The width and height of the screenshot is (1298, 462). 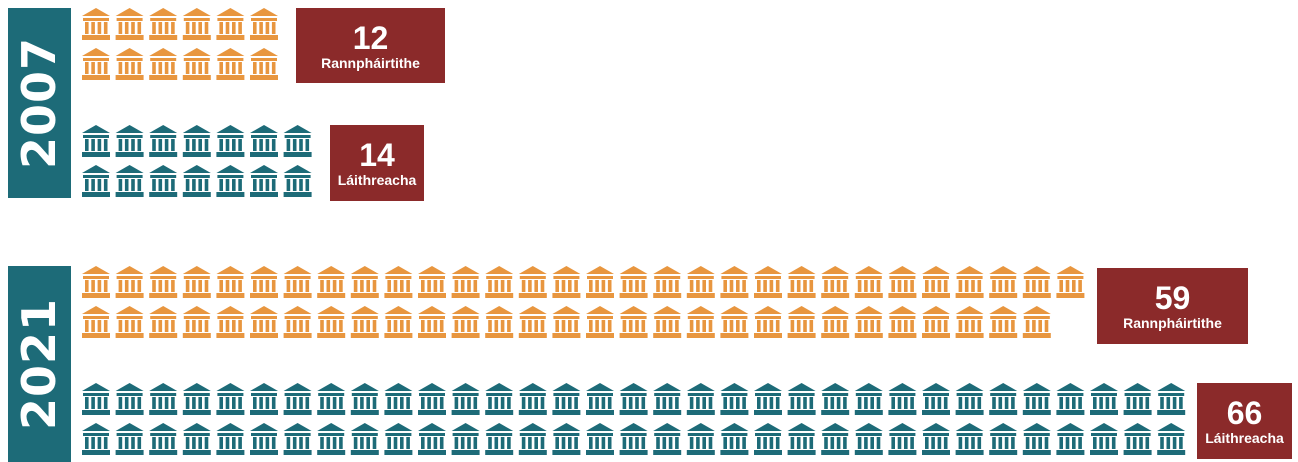 I want to click on sites-badge-2021: 66 Láithreacha, so click(x=1244, y=421).